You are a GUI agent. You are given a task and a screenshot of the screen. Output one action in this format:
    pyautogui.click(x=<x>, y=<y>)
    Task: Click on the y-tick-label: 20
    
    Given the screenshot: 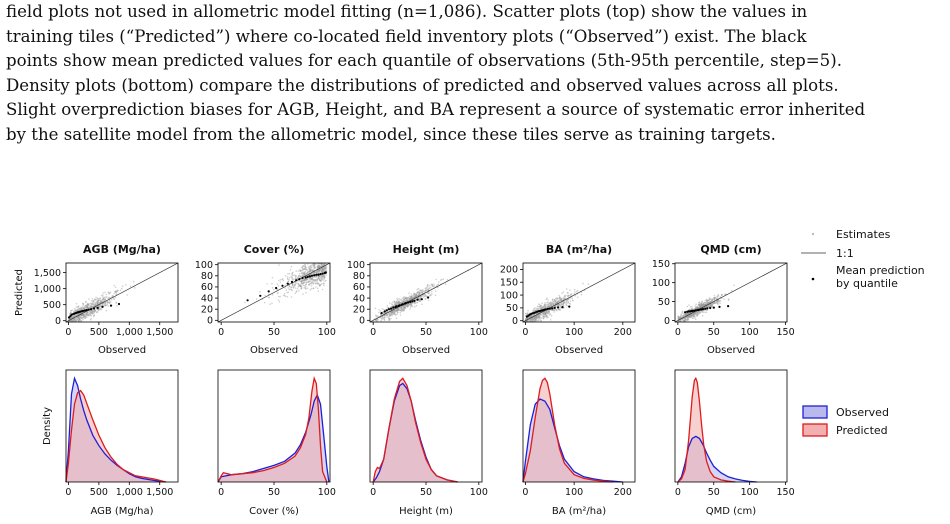 What is the action you would take?
    pyautogui.click(x=207, y=309)
    